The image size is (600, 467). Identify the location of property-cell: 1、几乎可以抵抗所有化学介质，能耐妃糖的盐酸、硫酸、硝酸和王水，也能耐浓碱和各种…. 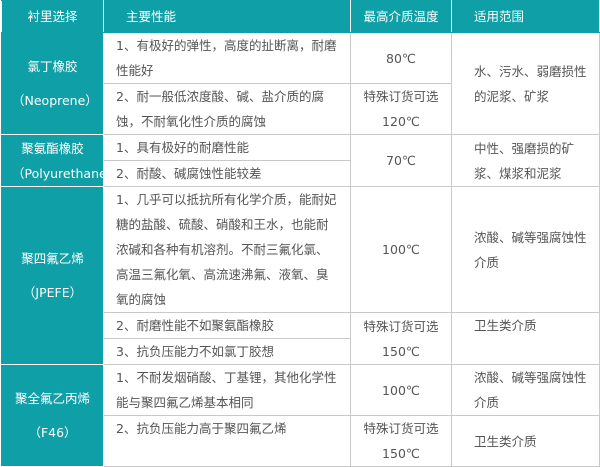
(227, 249).